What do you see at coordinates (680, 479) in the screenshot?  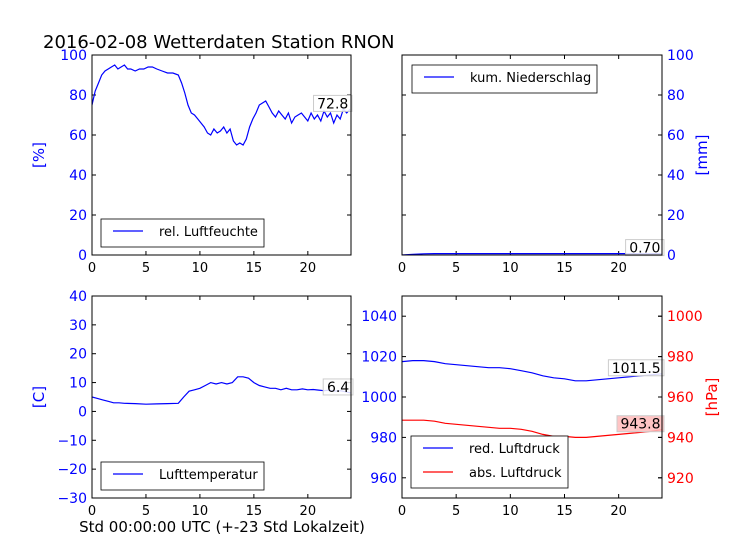 I see `y2-tick-label: 920` at bounding box center [680, 479].